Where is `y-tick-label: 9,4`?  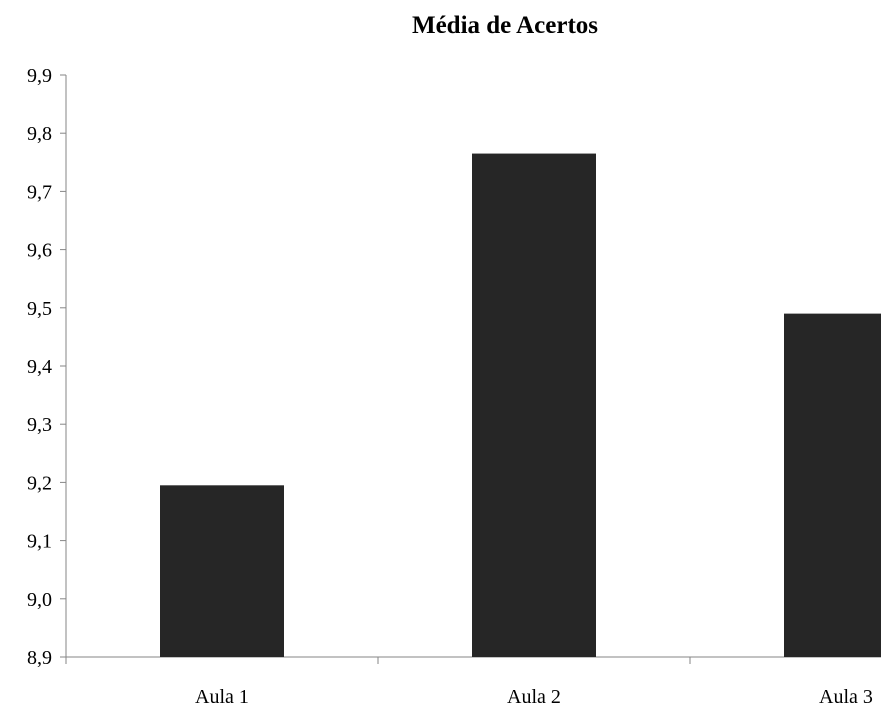
y-tick-label: 9,4 is located at coordinates (39, 367).